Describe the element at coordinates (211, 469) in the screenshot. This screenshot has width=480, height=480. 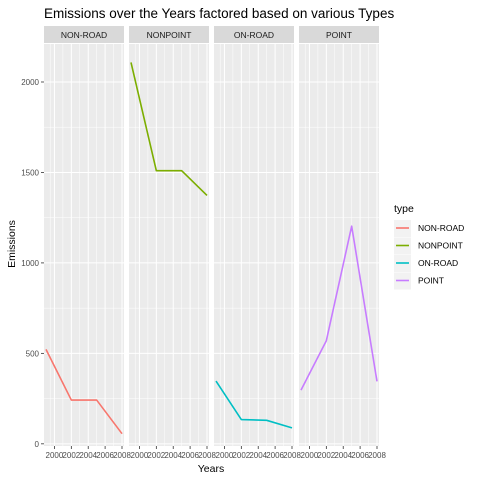
I see `x-axis-title: Years` at that location.